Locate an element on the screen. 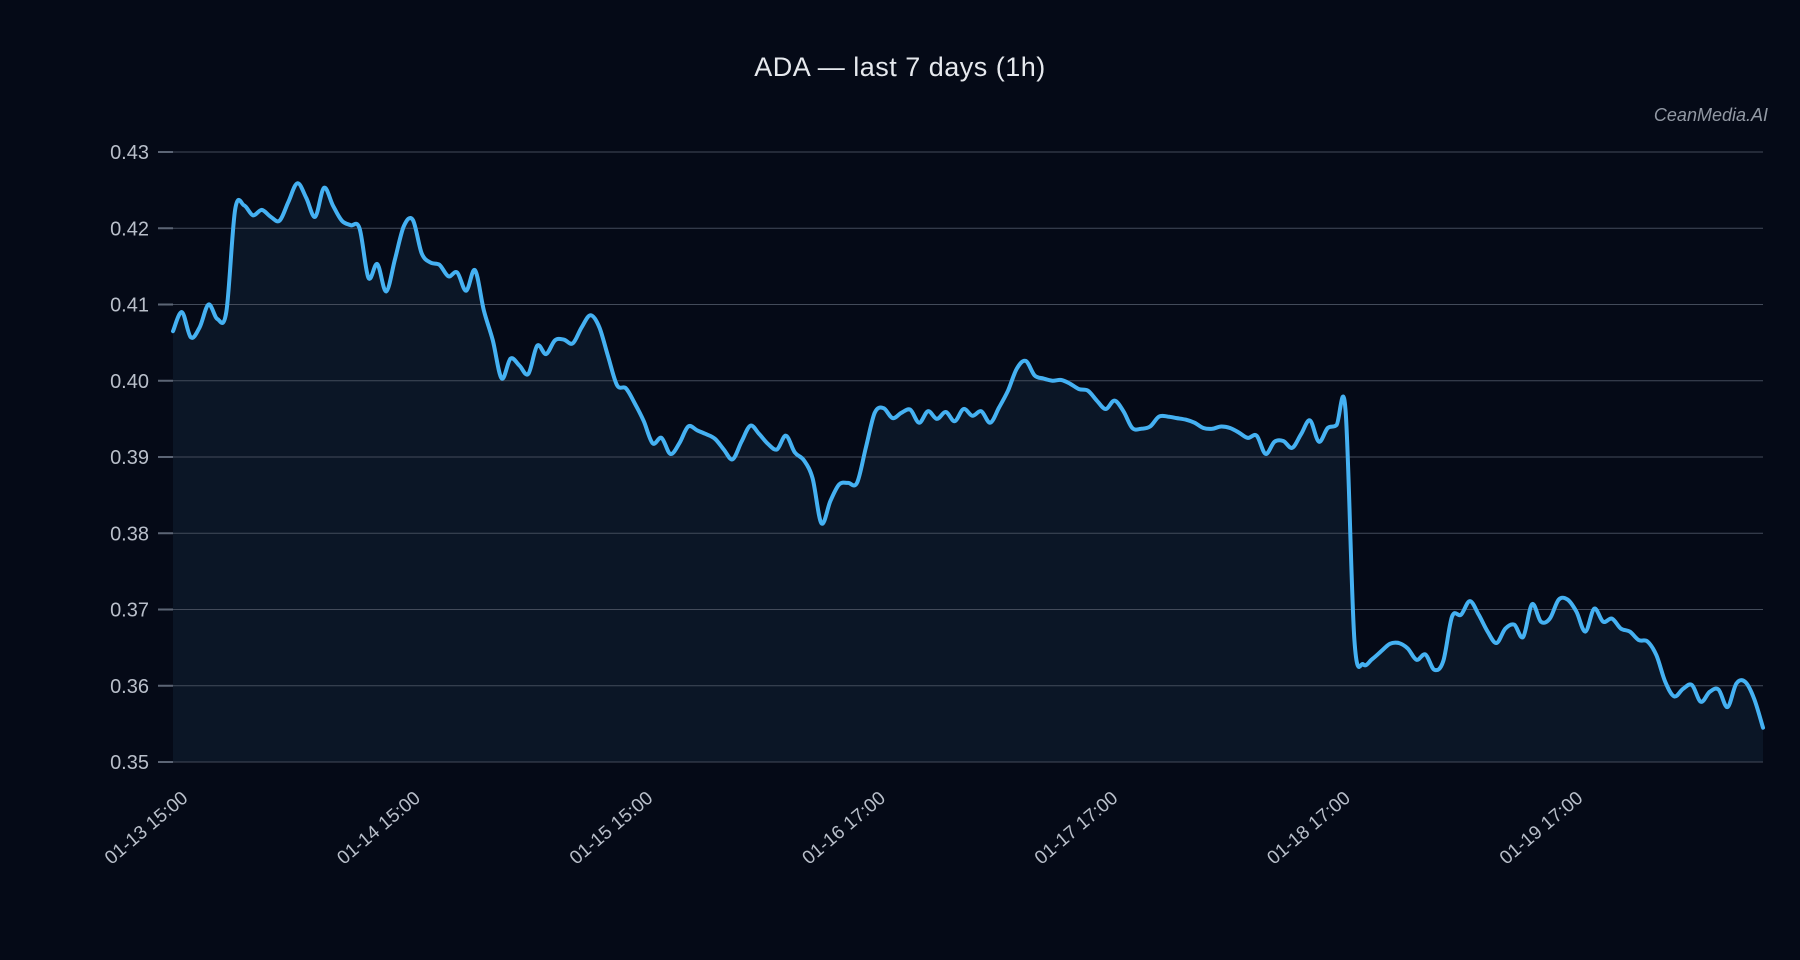 This screenshot has width=1800, height=960. y-tick-label: 0.42 is located at coordinates (129, 229).